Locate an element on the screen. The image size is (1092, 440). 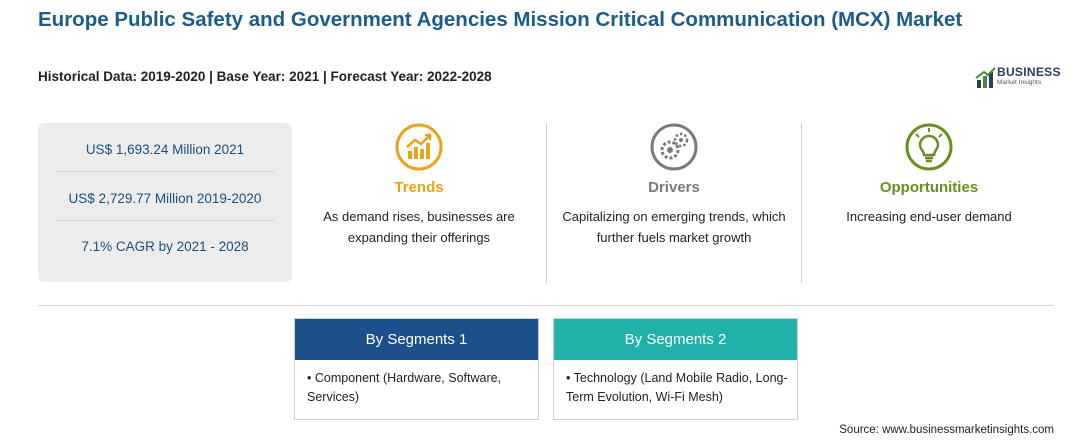
gears-icon is located at coordinates (674, 147).